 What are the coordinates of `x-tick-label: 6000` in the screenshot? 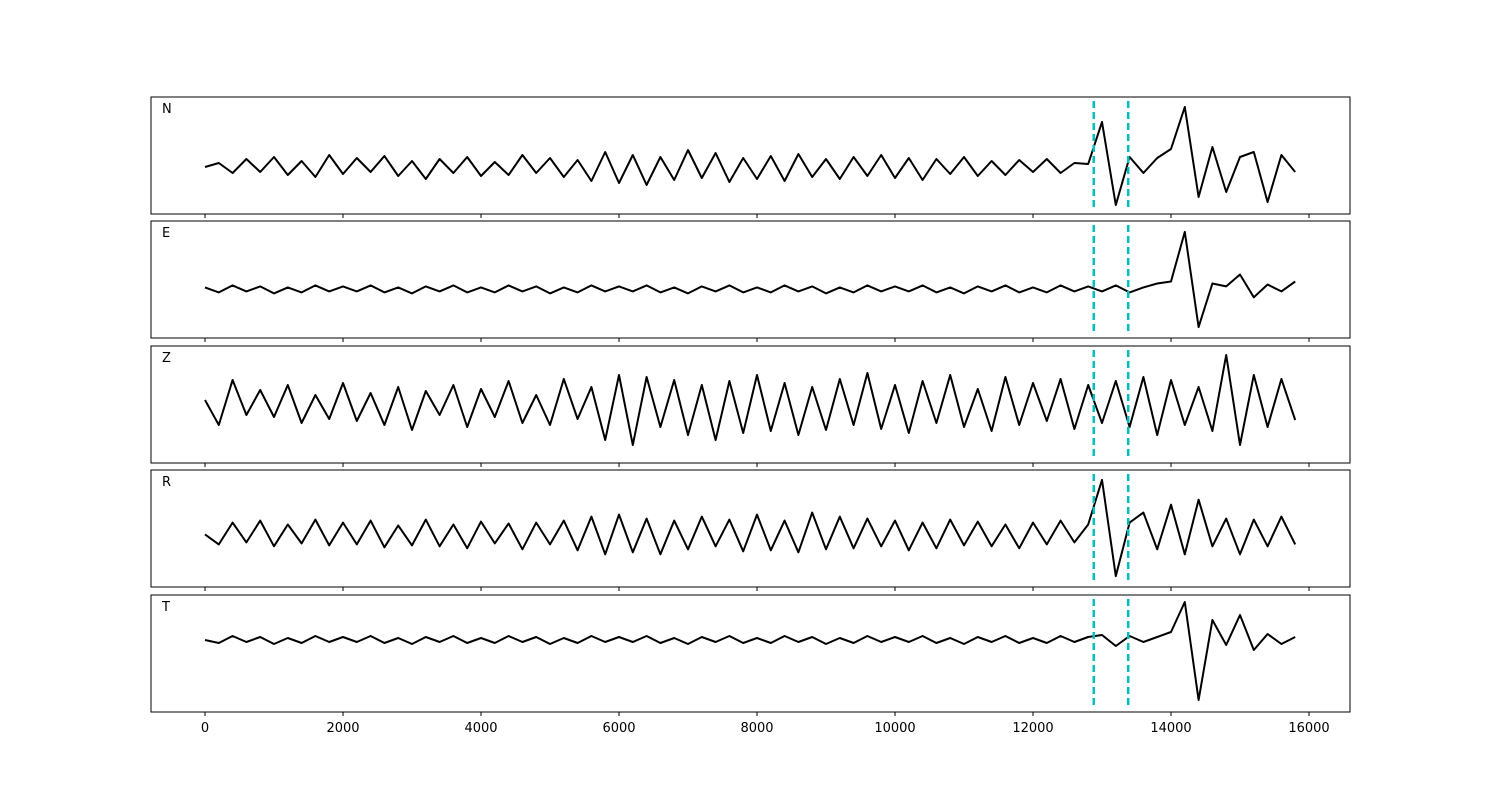 It's located at (618, 728).